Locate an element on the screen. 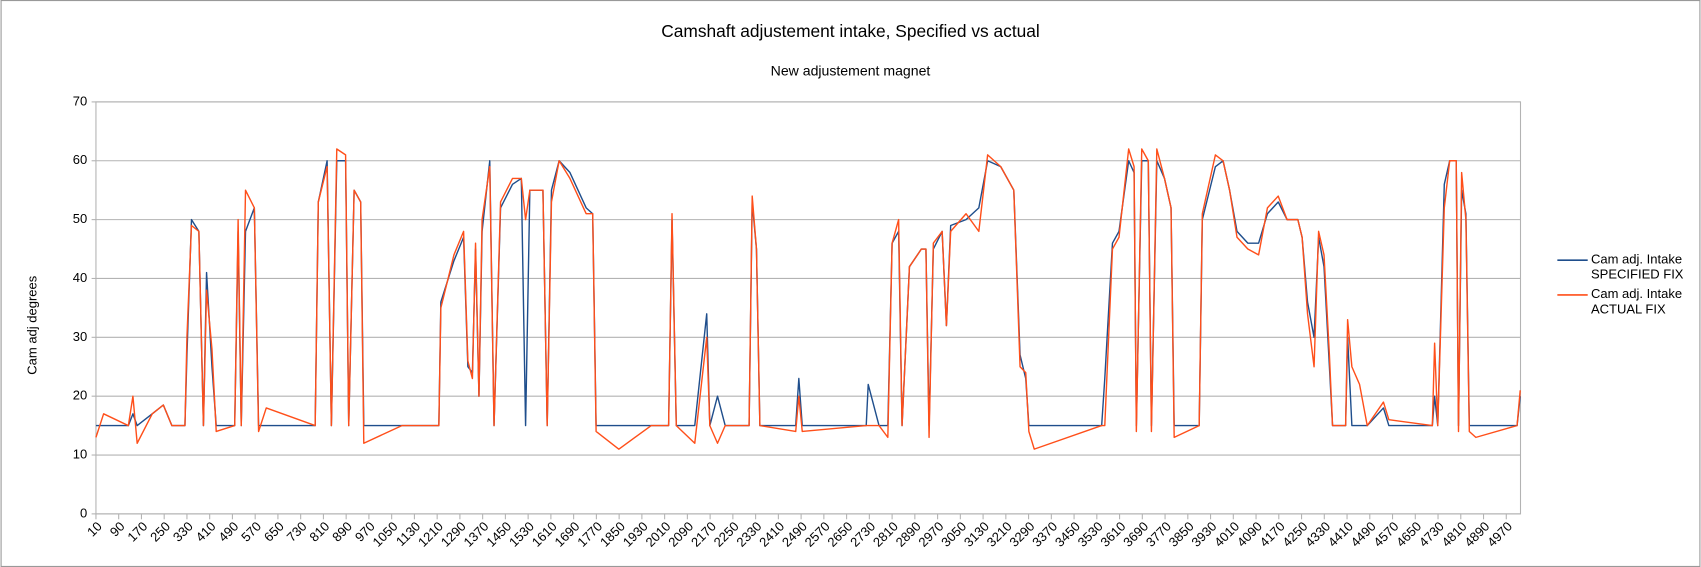 The width and height of the screenshot is (1701, 567). y-axis-label: Cam adj degrees is located at coordinates (32, 324).